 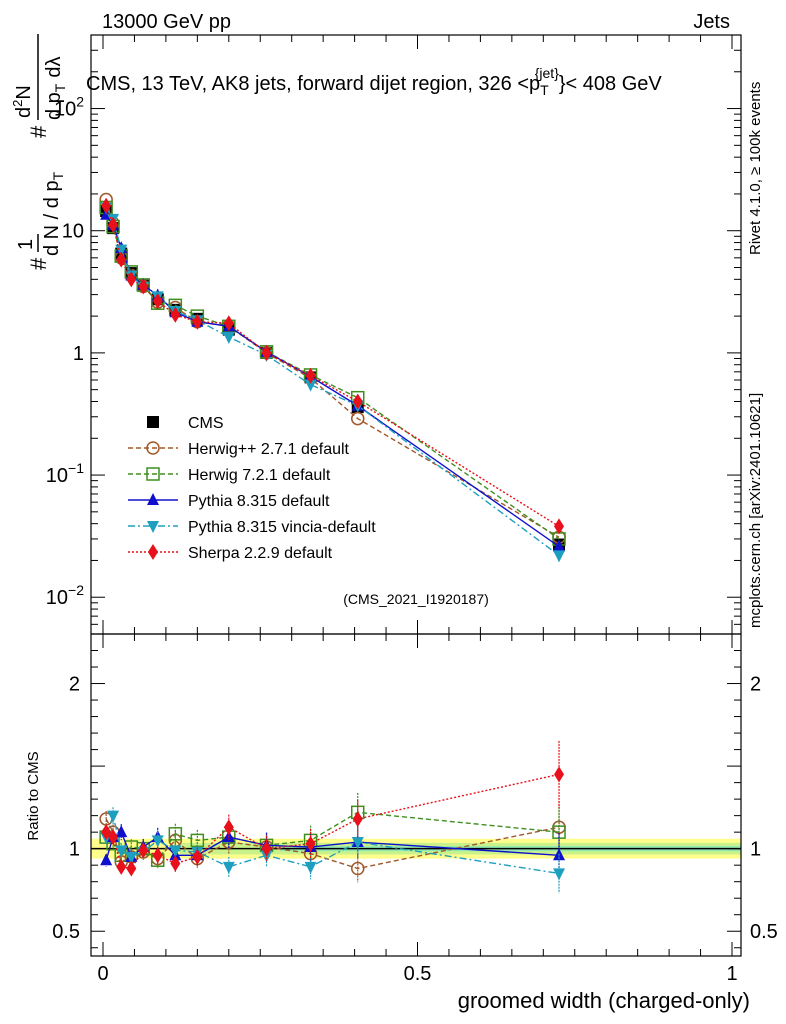 I want to click on y-tick-label: 1, so click(x=78, y=354).